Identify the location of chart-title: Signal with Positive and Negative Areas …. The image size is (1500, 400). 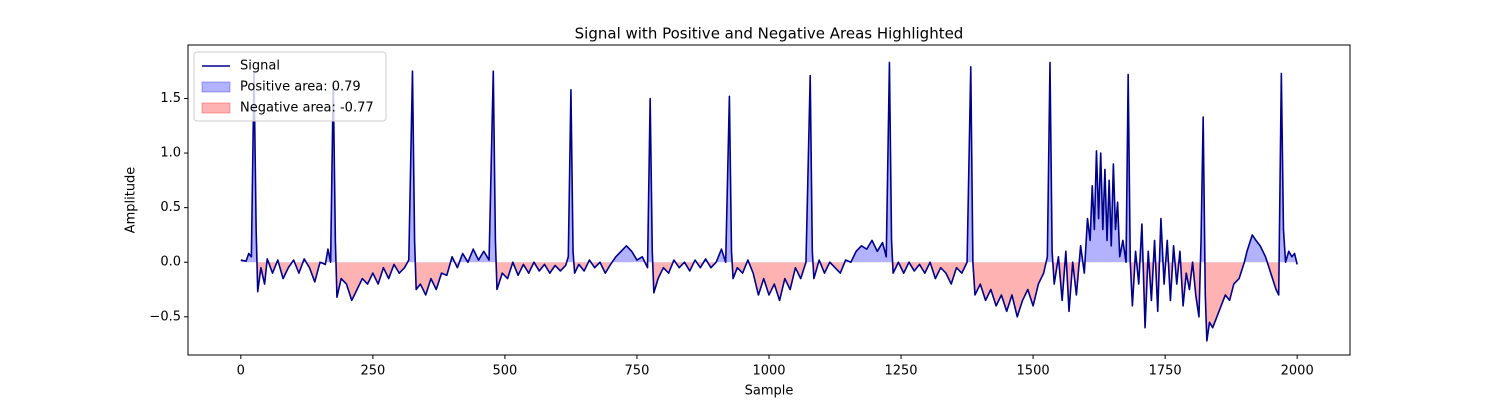
(769, 34).